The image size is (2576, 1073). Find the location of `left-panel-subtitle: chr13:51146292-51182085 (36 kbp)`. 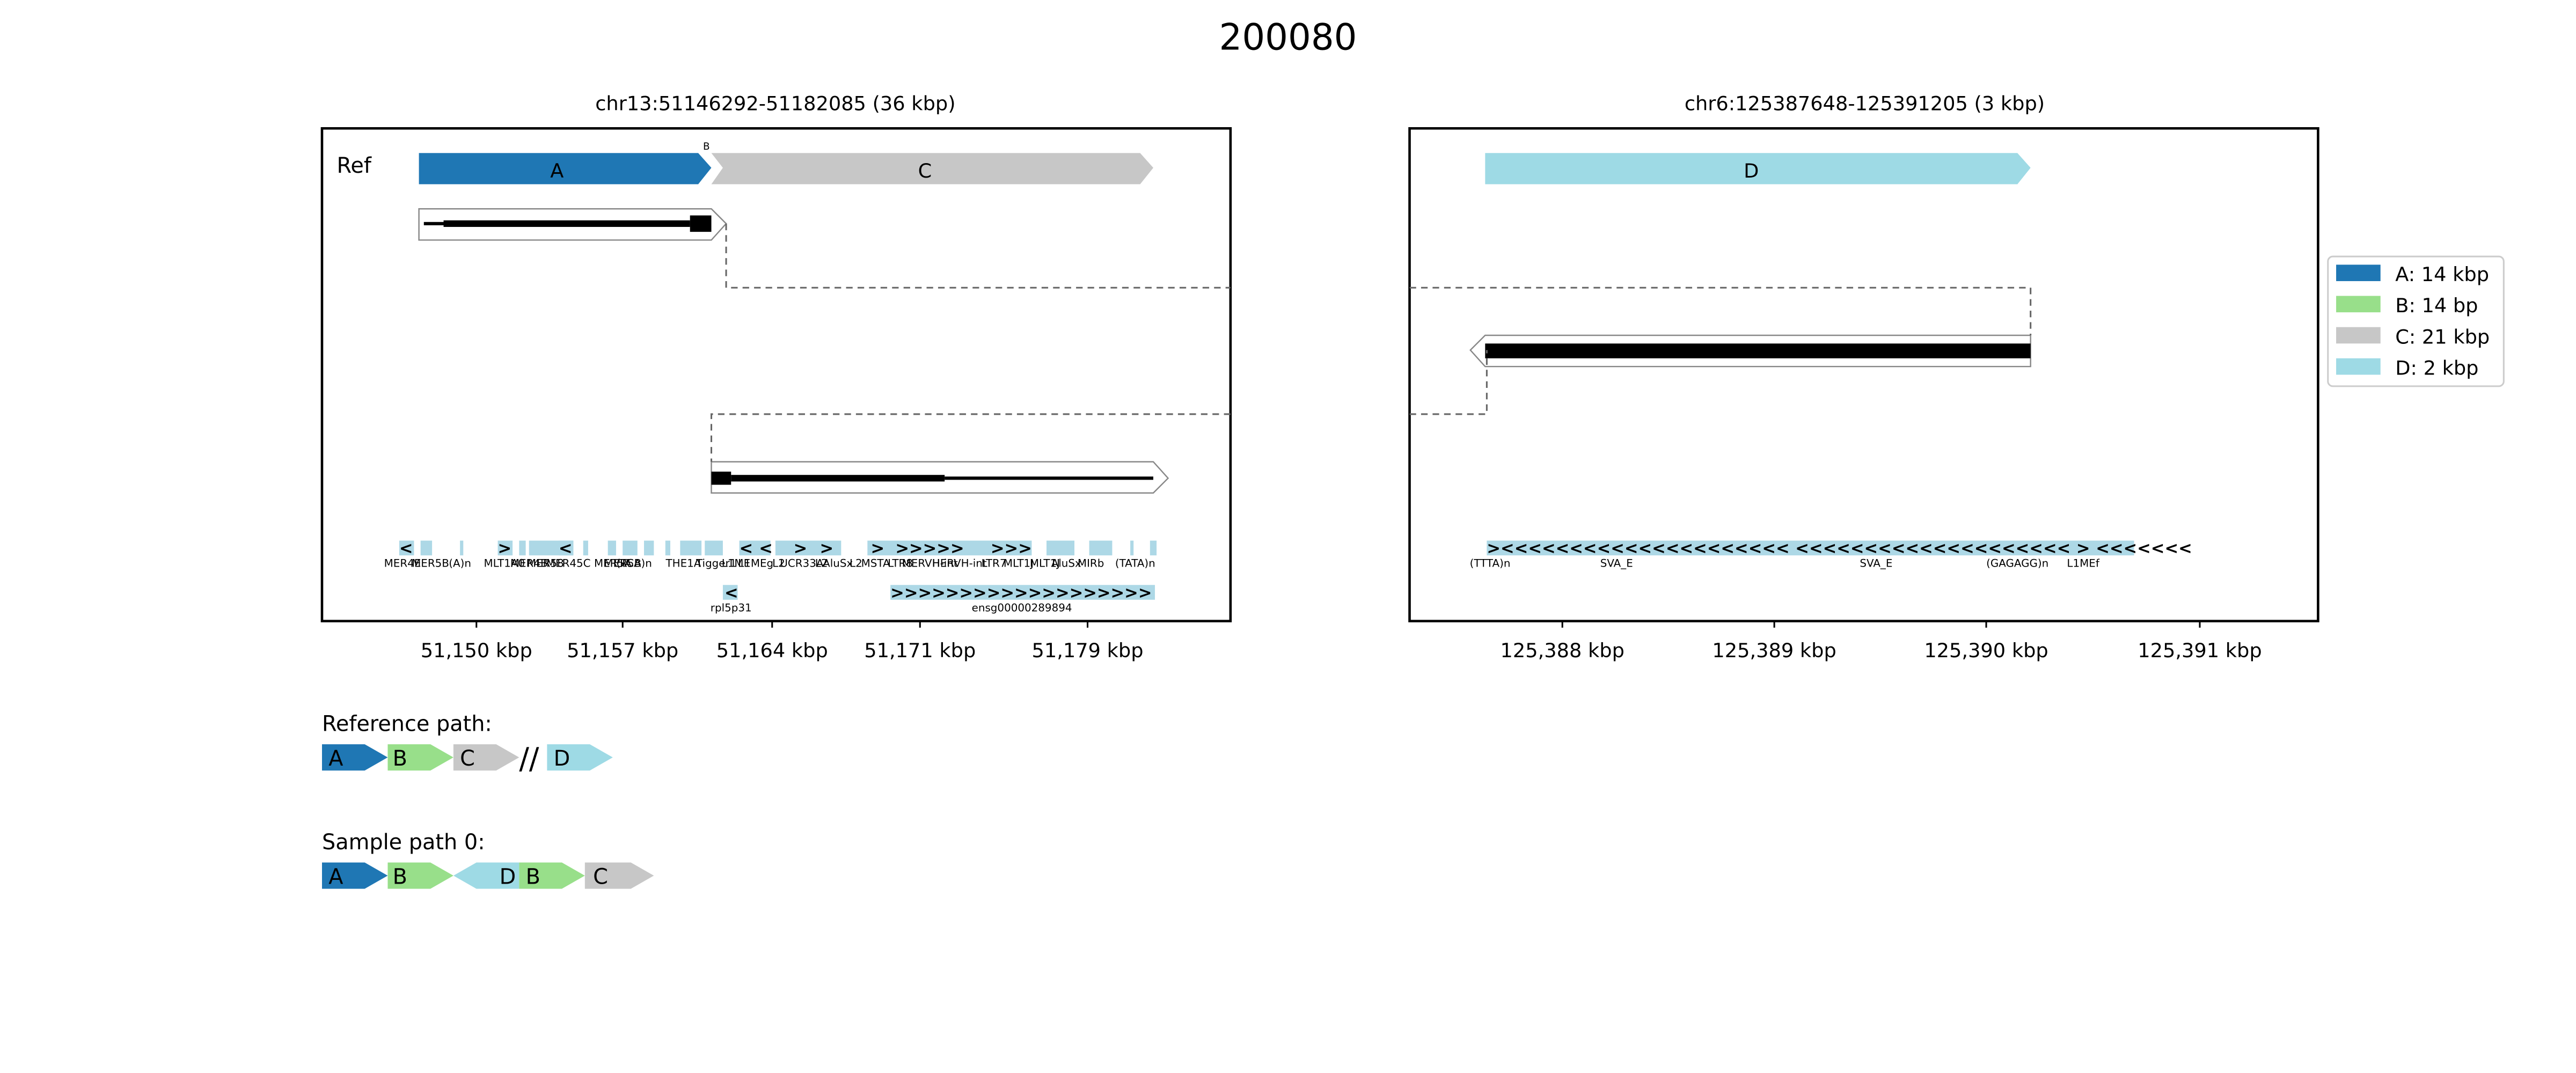

left-panel-subtitle: chr13:51146292-51182085 (36 kbp) is located at coordinates (775, 103).